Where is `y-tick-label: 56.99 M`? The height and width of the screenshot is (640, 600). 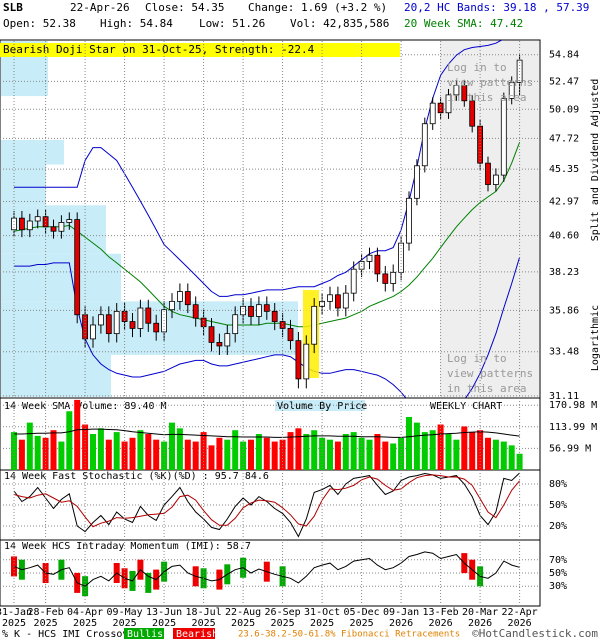
y-tick-label: 56.99 M is located at coordinates (570, 448).